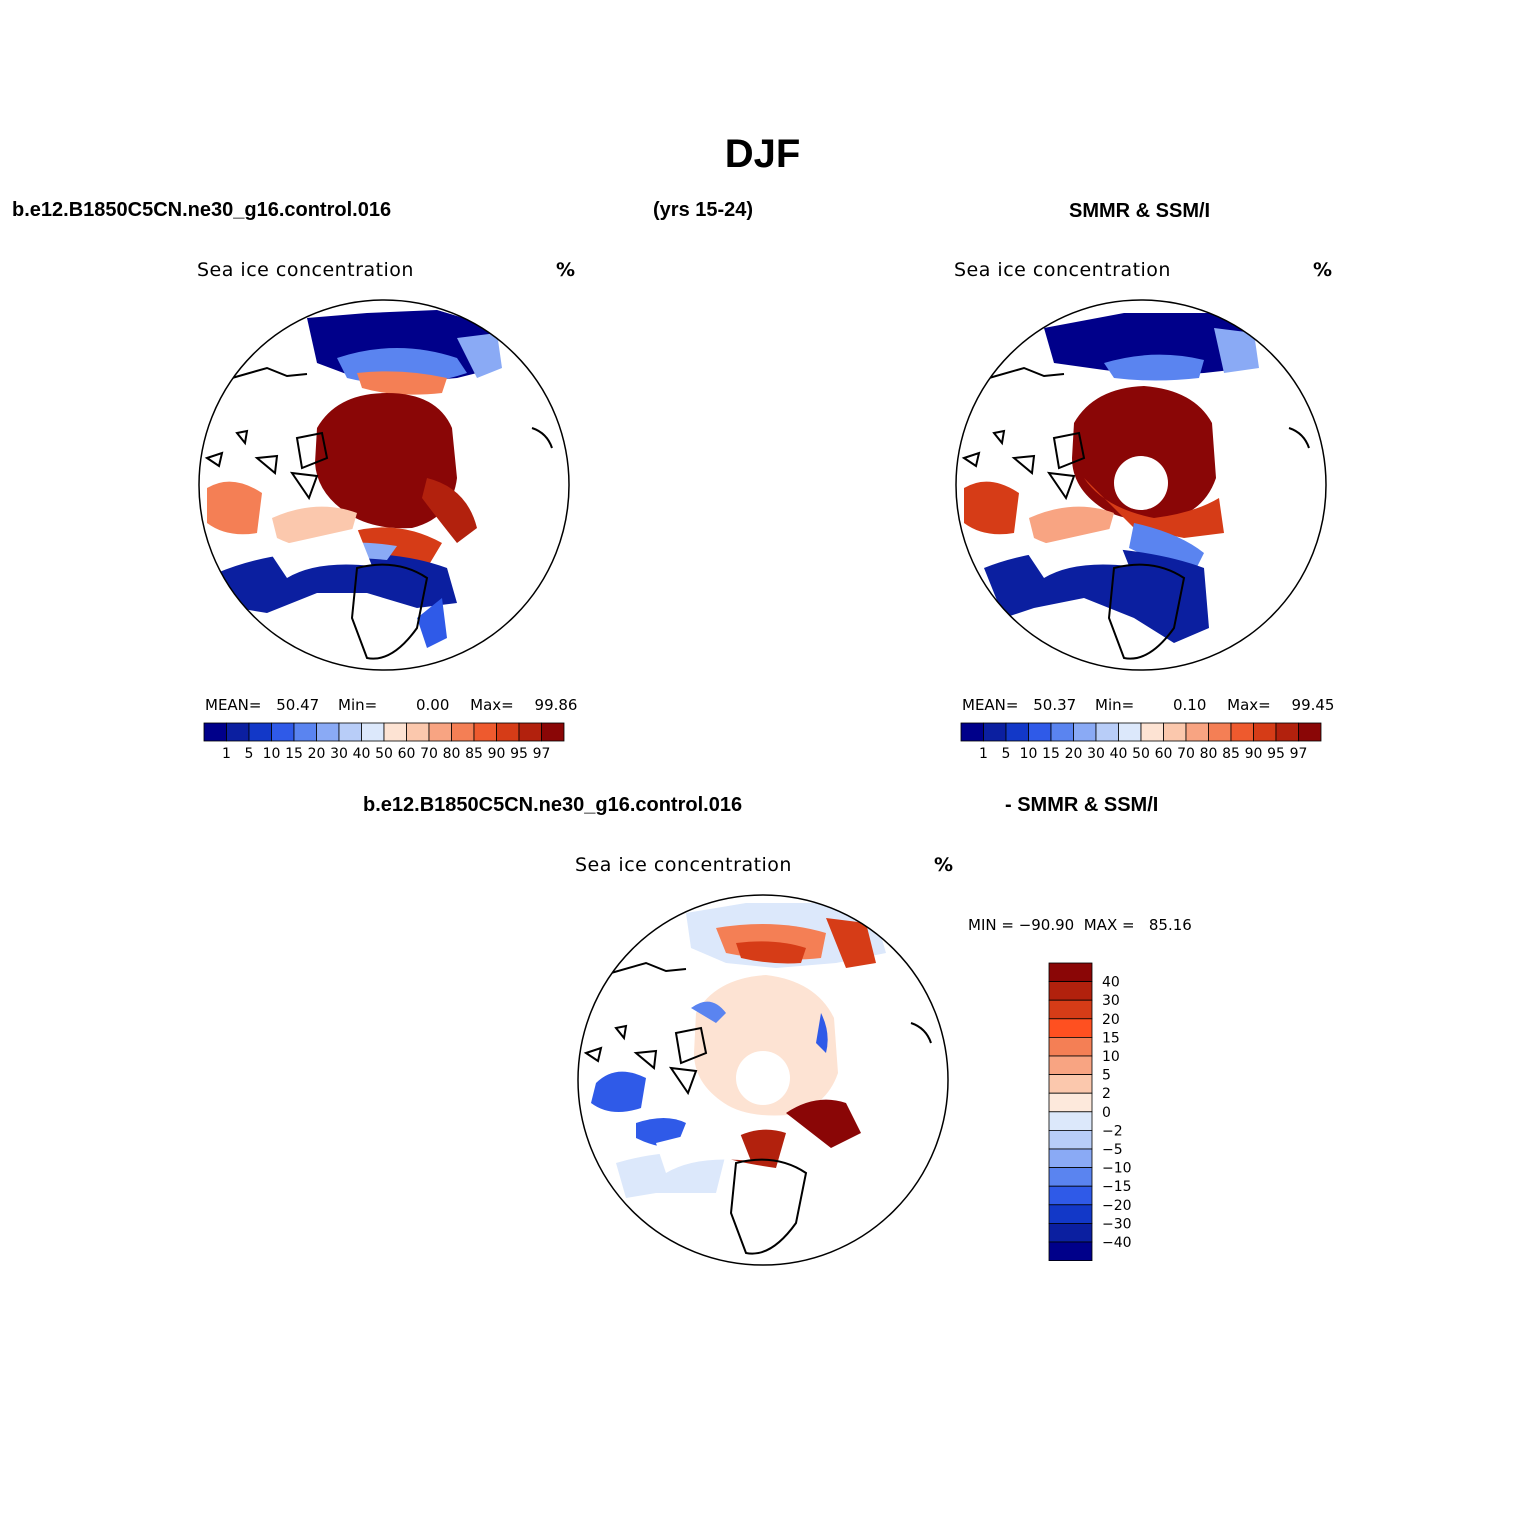 The height and width of the screenshot is (1525, 1525). Describe the element at coordinates (1141, 754) in the screenshot. I see `obs-colorbar-tick-label: 50` at that location.